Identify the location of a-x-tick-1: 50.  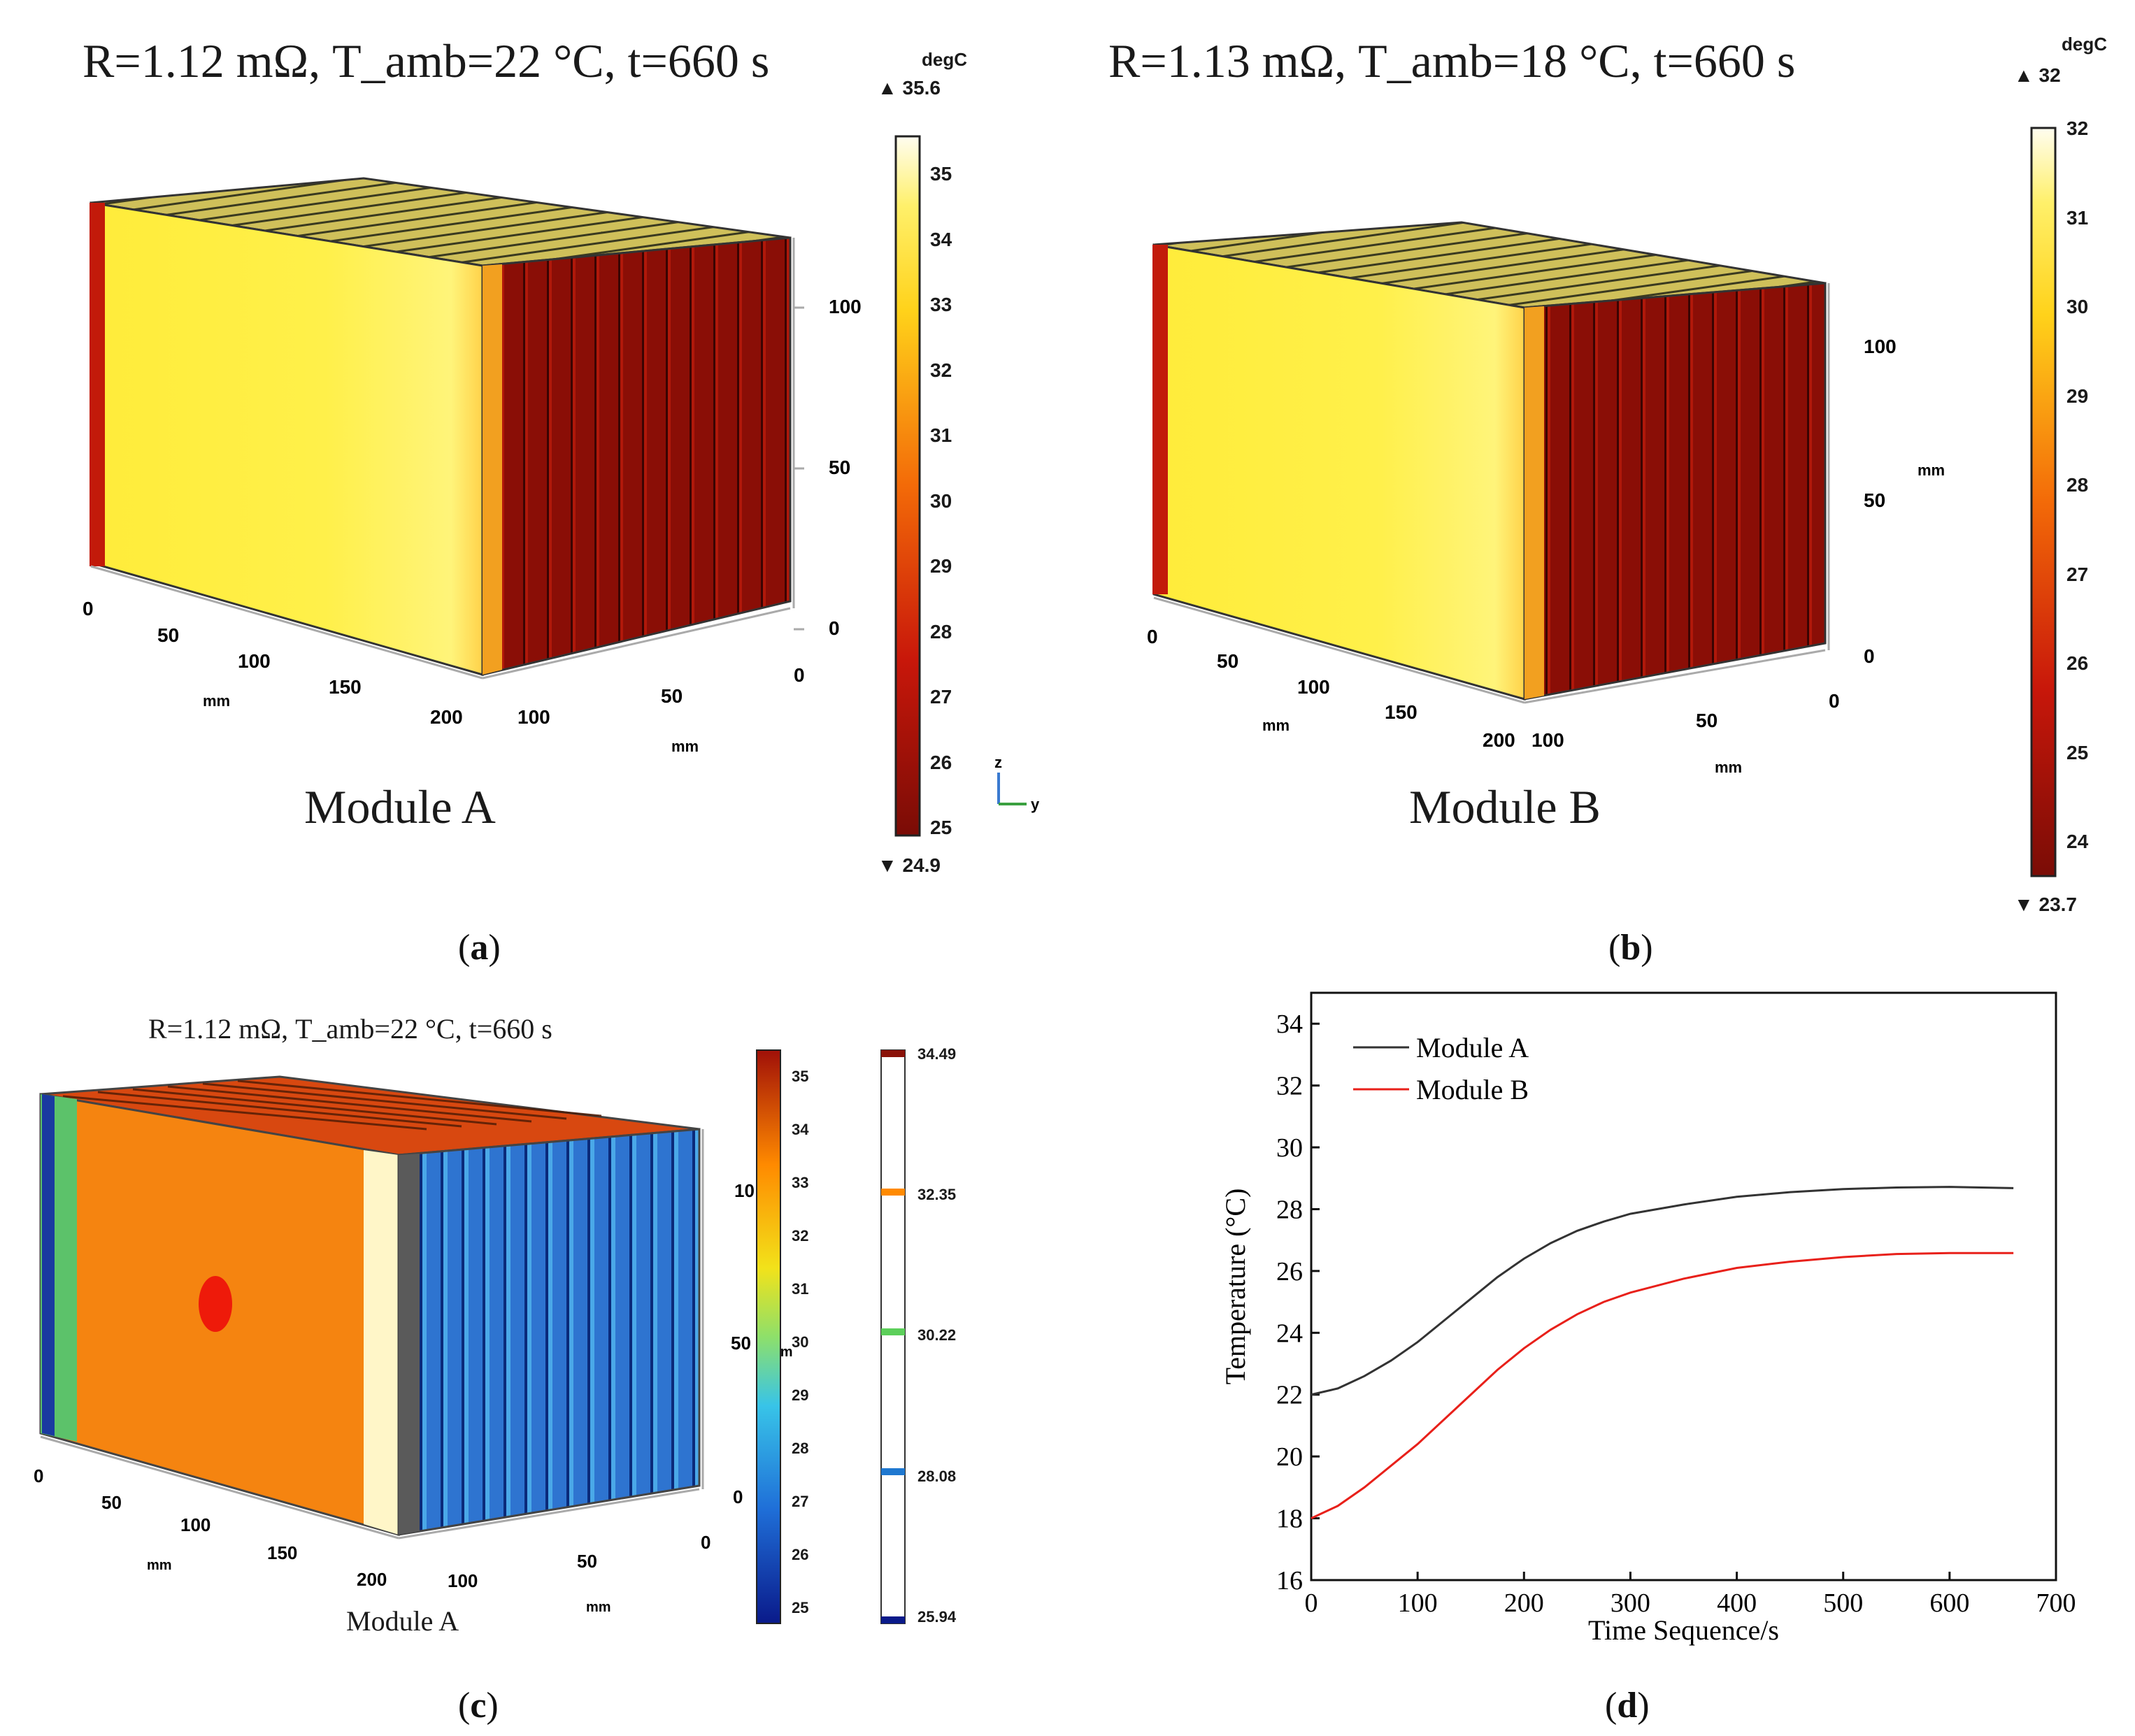
(168, 635).